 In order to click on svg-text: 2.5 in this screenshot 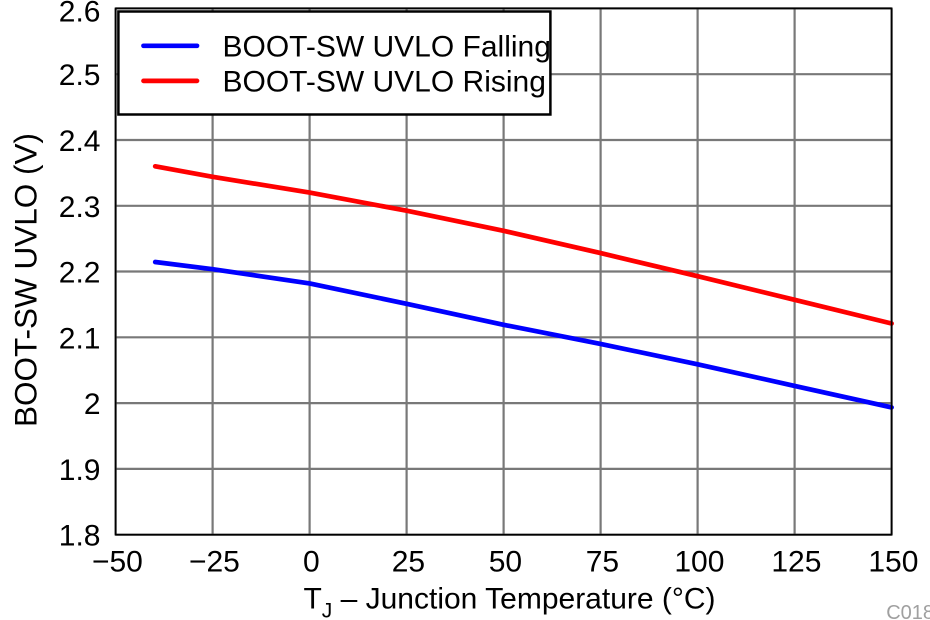, I will do `click(80, 75)`.